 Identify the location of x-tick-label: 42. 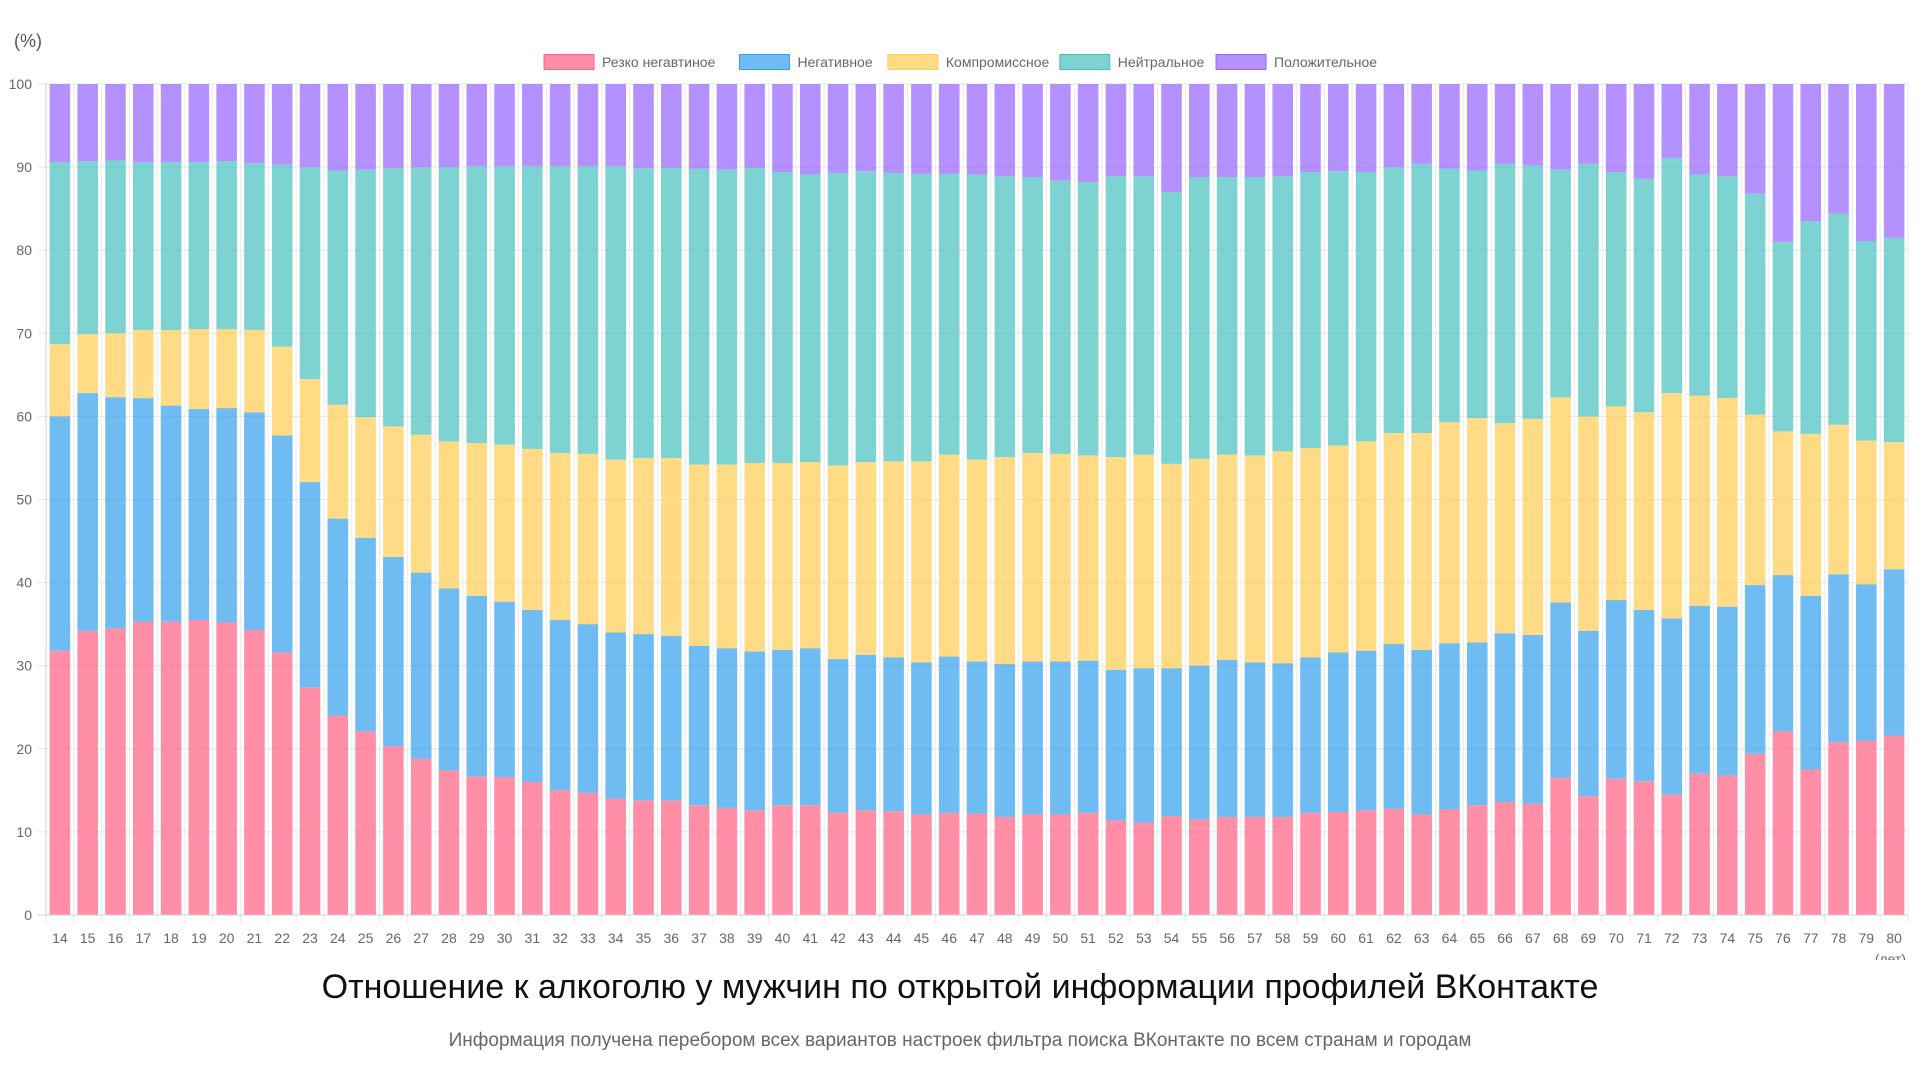
(838, 938).